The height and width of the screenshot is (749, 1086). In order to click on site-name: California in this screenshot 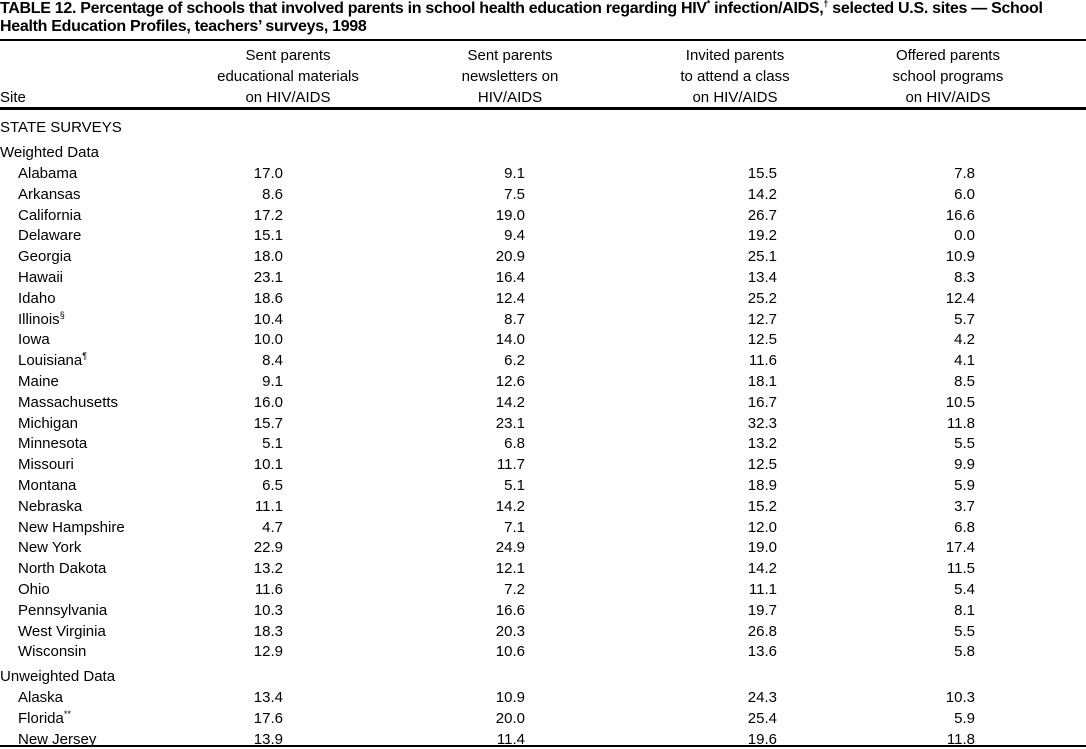, I will do `click(50, 215)`.